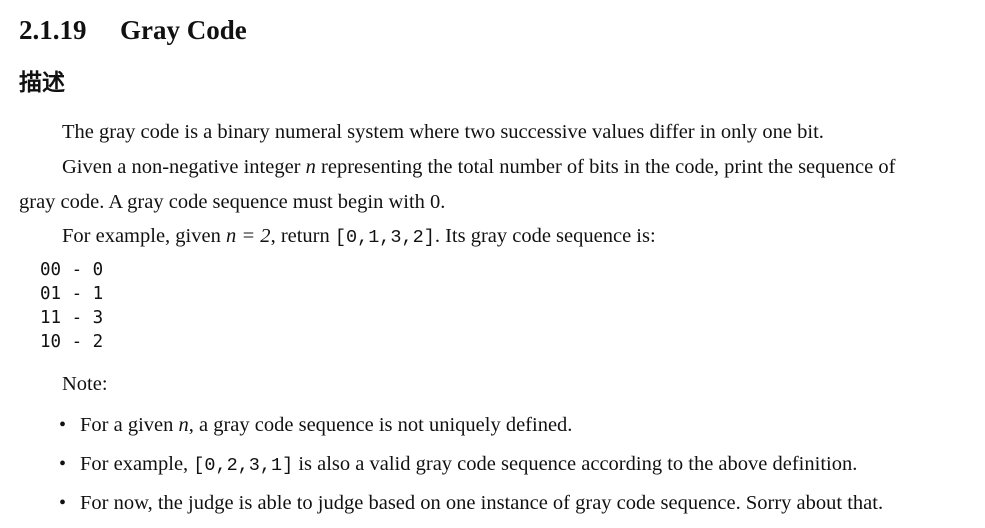 Image resolution: width=985 pixels, height=528 pixels. I want to click on text-fragment: Given a non-negative integer, so click(184, 167).